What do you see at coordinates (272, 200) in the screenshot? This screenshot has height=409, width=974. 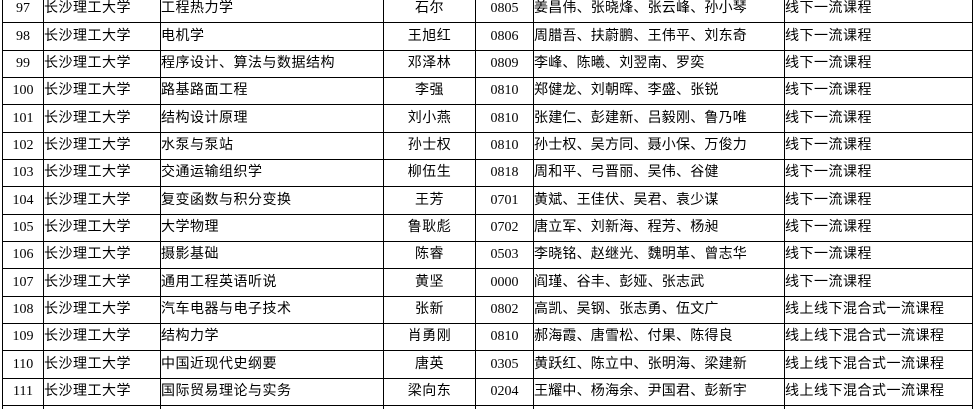 I see `cell-course-name: 复变函数与积分变换` at bounding box center [272, 200].